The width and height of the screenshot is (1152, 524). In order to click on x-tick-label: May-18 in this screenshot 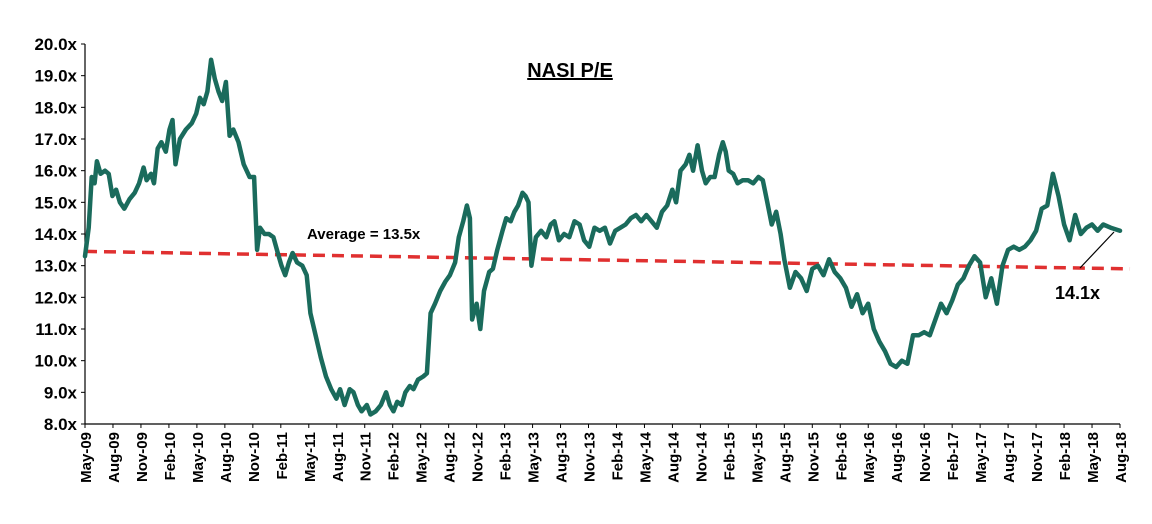, I will do `click(1093, 457)`.